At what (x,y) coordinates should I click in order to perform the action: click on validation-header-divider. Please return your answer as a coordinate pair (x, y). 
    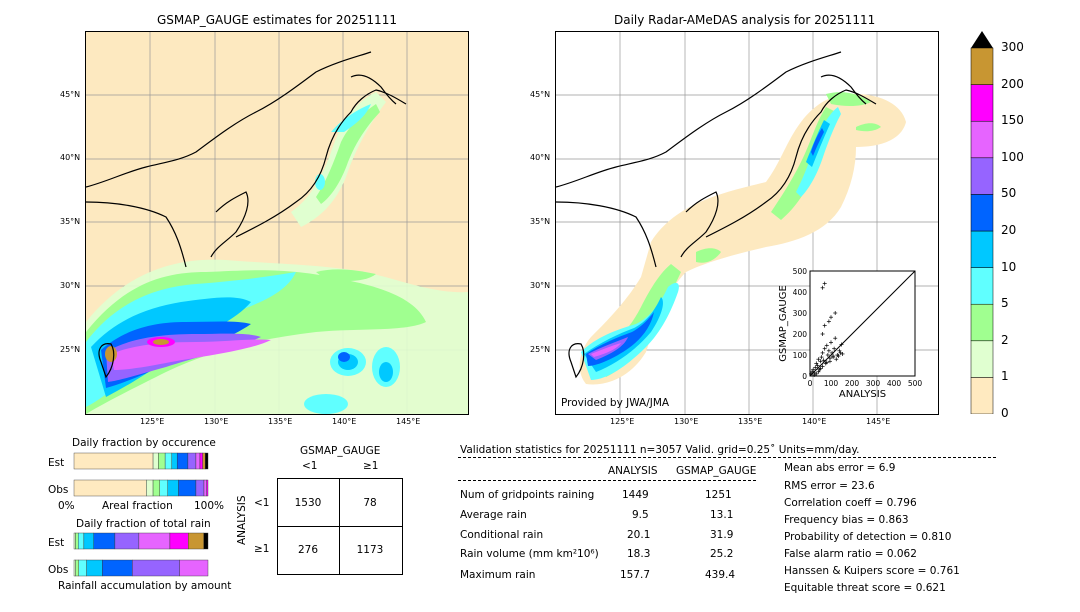
    Looking at the image, I should click on (607, 480).